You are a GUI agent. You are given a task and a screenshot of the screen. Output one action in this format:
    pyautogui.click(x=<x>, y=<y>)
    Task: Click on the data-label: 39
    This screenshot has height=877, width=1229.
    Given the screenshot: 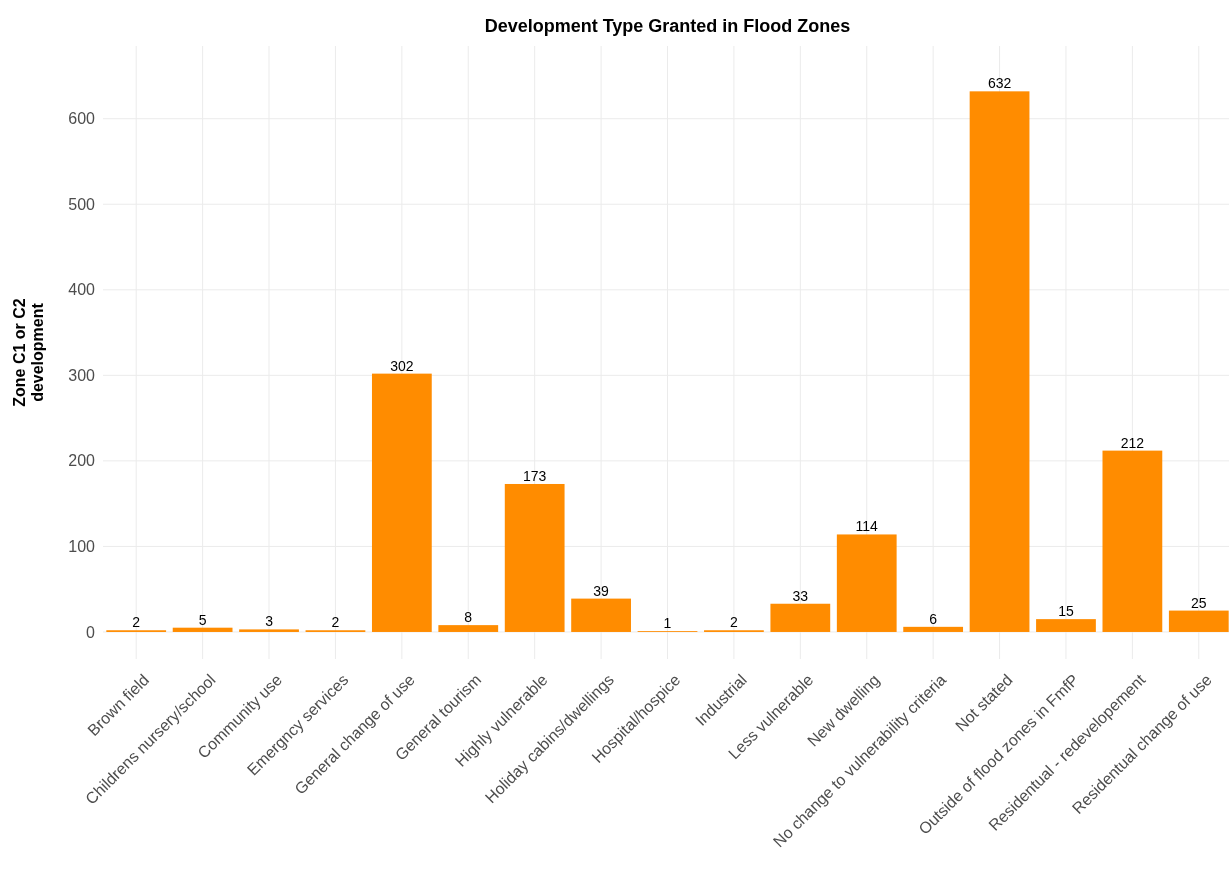 What is the action you would take?
    pyautogui.click(x=601, y=590)
    